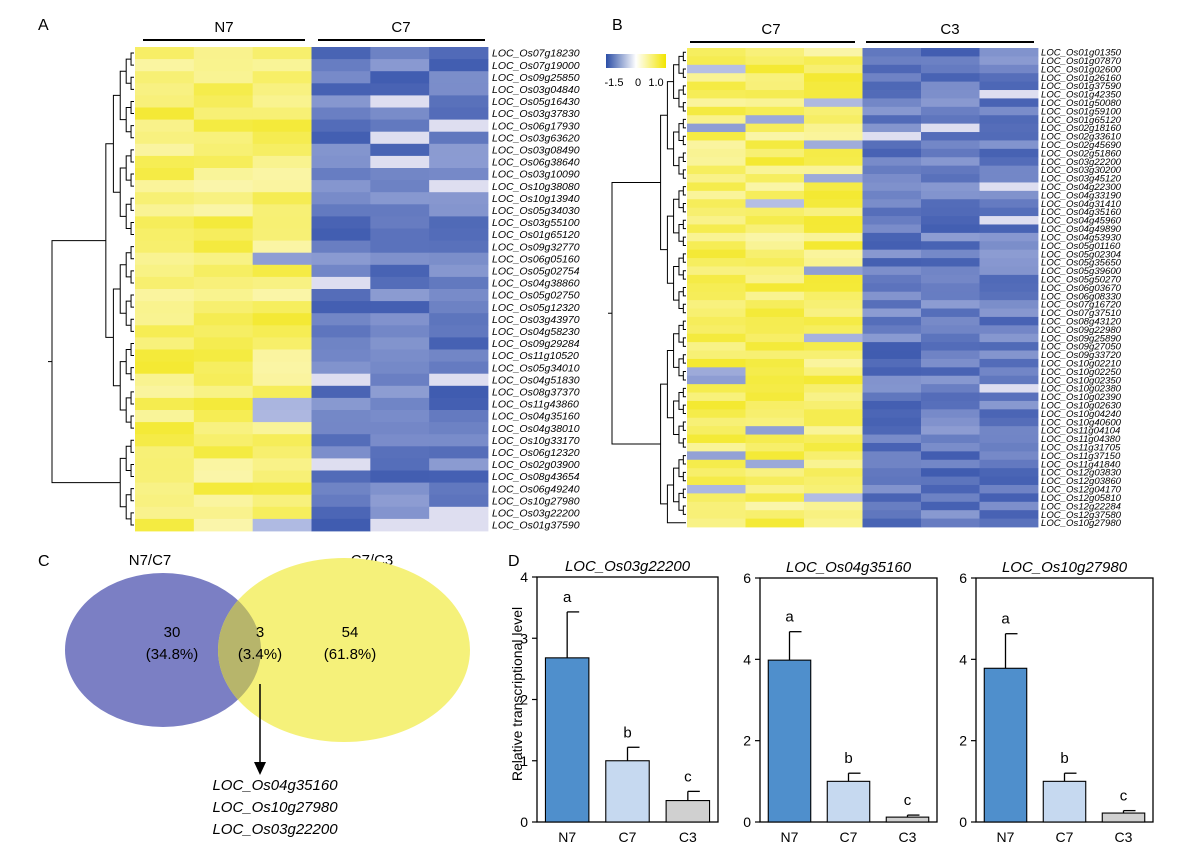  Describe the element at coordinates (260, 768) in the screenshot. I see `venn-arrow-head` at that location.